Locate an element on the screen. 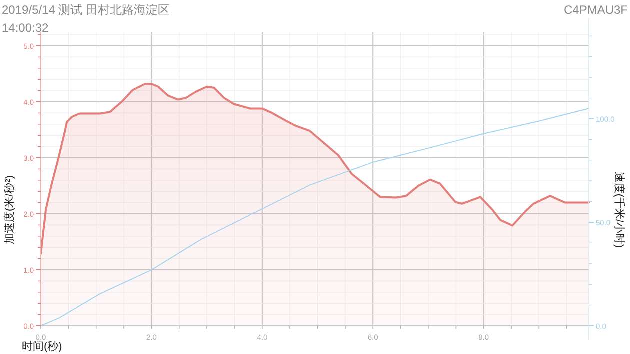  y-axis-title: 加速度(米/秒²) is located at coordinates (9, 210).